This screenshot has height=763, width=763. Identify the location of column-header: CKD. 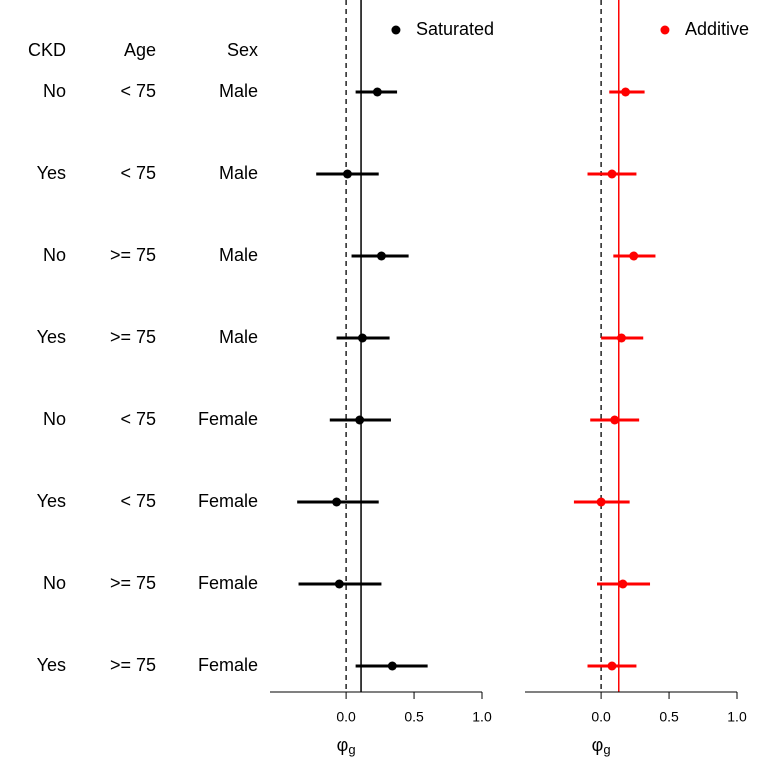
(47, 50).